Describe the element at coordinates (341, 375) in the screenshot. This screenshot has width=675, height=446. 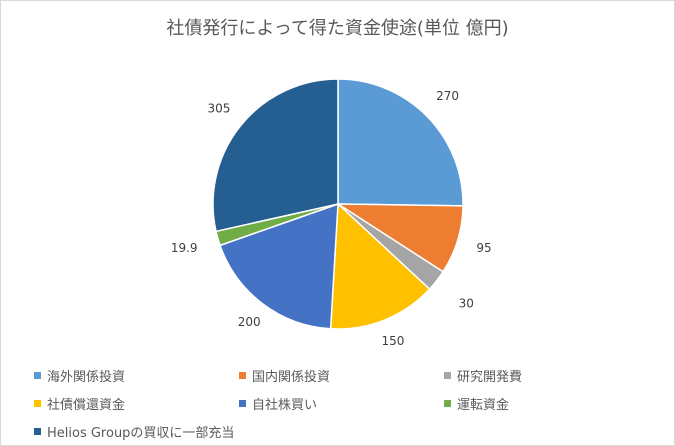
I see `legend-item: 国内関係投資` at that location.